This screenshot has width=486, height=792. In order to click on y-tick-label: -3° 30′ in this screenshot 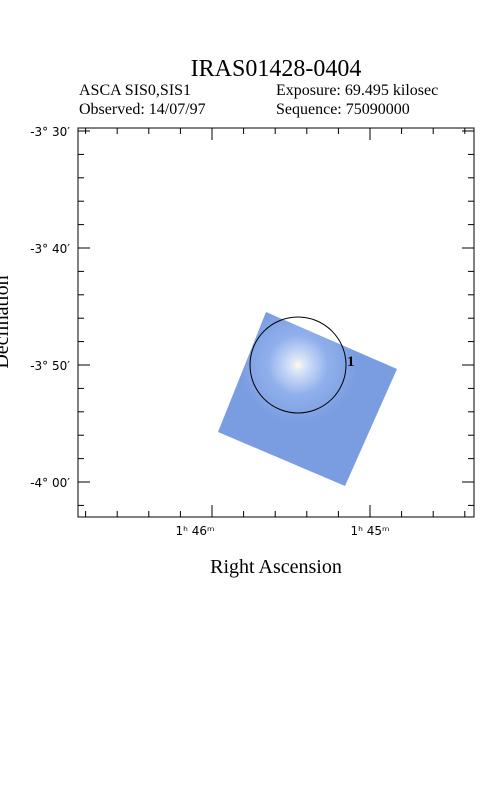, I will do `click(50, 132)`.